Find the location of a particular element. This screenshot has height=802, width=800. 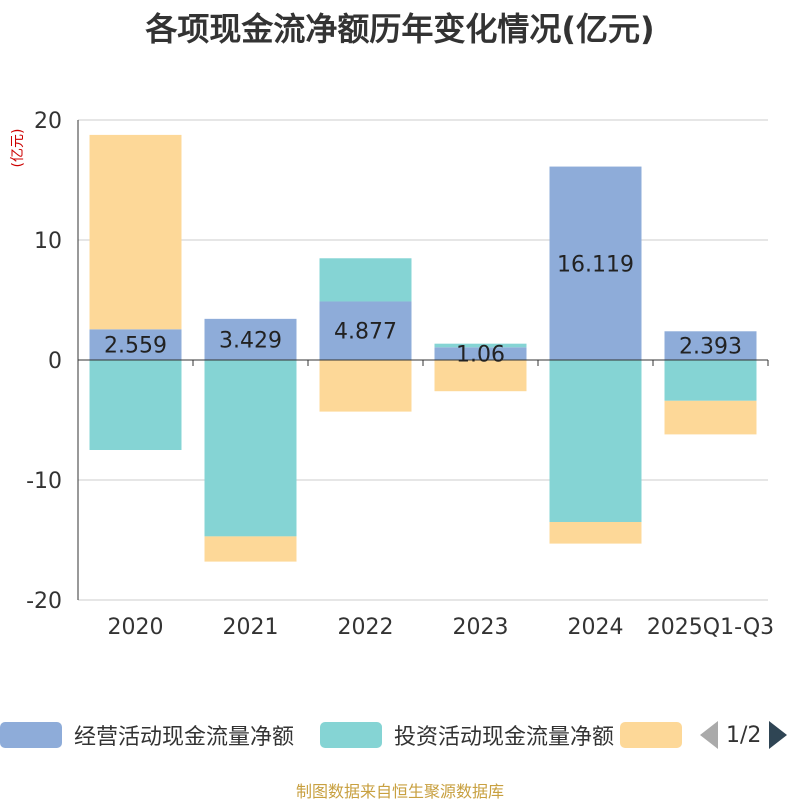

bar-operating-2021 is located at coordinates (250, 339).